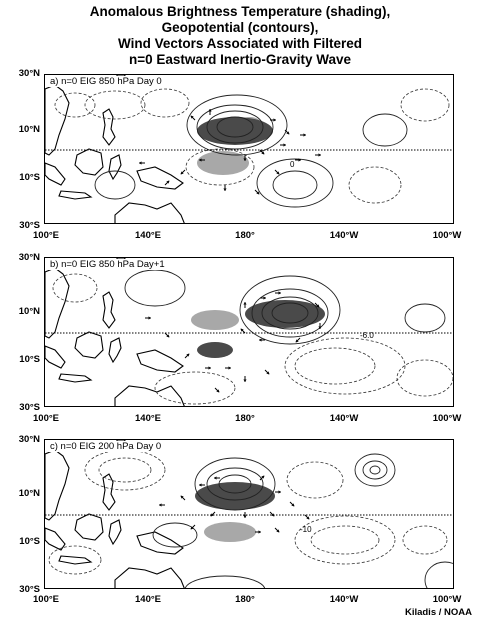 The image size is (480, 620). Describe the element at coordinates (29, 589) in the screenshot. I see `lat-label-30s-c: 30°S` at that location.